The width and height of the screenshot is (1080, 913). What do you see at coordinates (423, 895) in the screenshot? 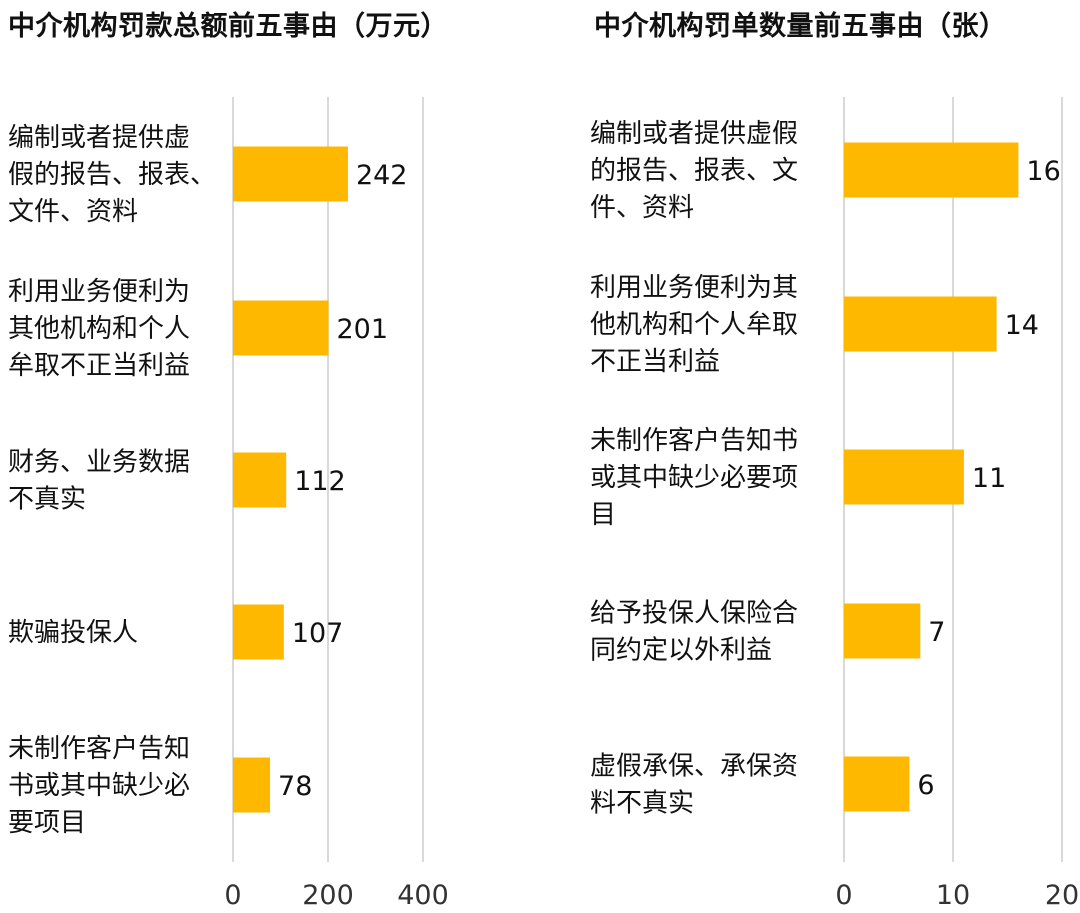
I see `tick-label: 400` at bounding box center [423, 895].